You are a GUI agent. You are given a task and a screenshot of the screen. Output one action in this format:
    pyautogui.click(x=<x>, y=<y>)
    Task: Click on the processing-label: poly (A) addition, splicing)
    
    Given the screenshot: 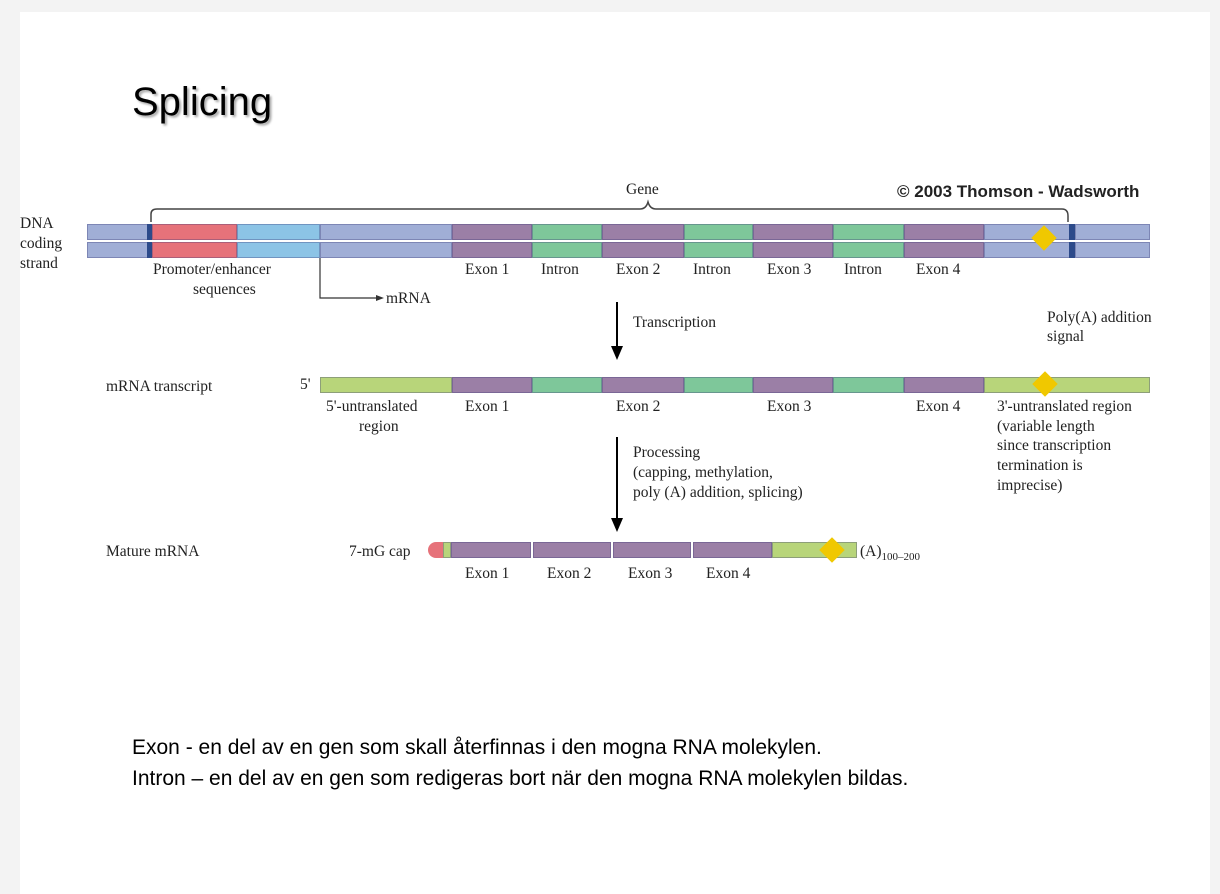 What is the action you would take?
    pyautogui.click(x=718, y=492)
    